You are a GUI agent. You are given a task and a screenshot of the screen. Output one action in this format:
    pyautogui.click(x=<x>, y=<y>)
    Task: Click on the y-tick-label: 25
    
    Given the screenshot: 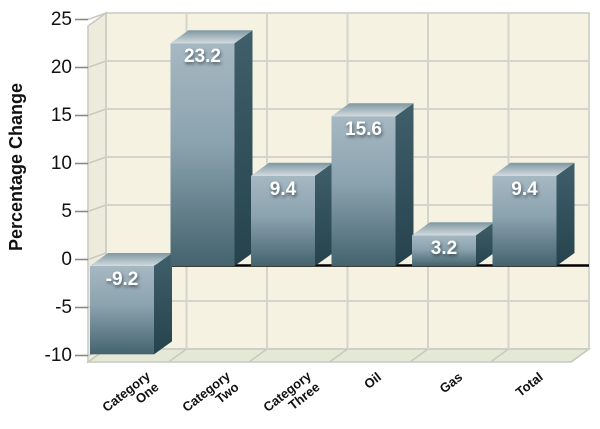 What is the action you would take?
    pyautogui.click(x=61, y=19)
    